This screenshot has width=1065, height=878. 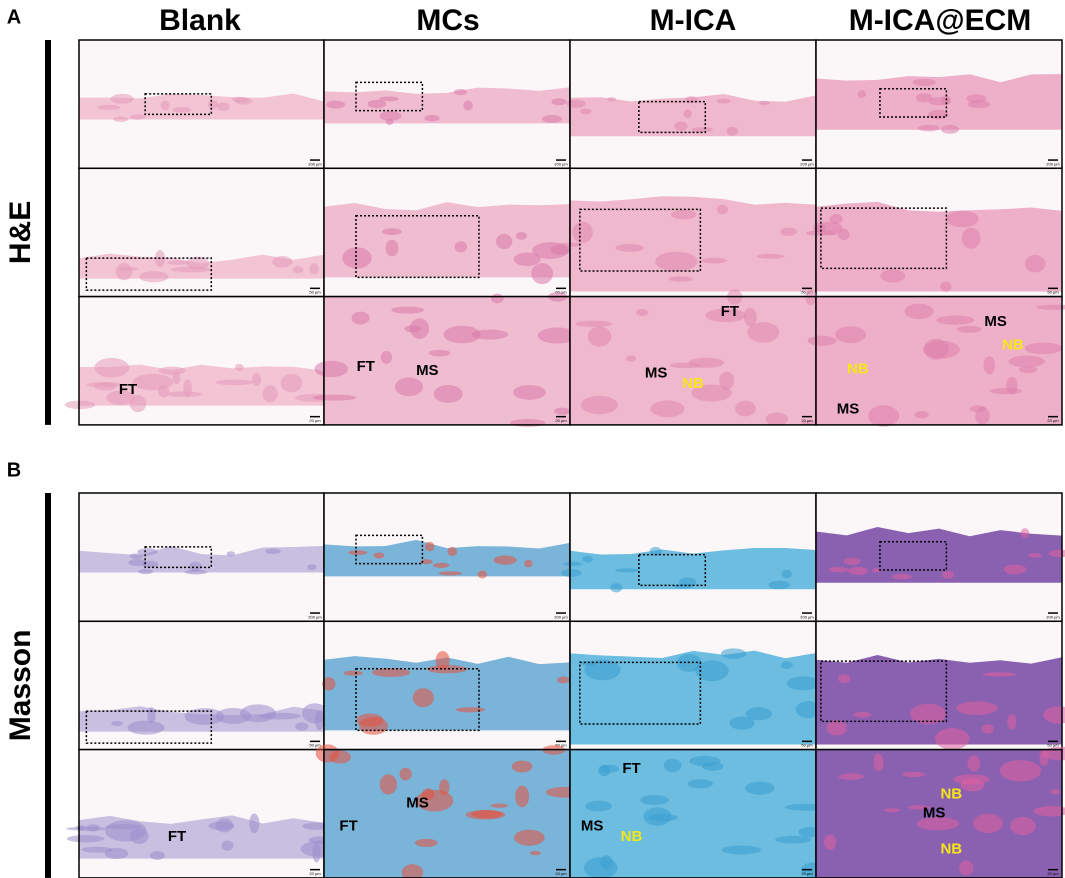 What do you see at coordinates (20, 686) in the screenshot?
I see `row-group-label: Masson` at bounding box center [20, 686].